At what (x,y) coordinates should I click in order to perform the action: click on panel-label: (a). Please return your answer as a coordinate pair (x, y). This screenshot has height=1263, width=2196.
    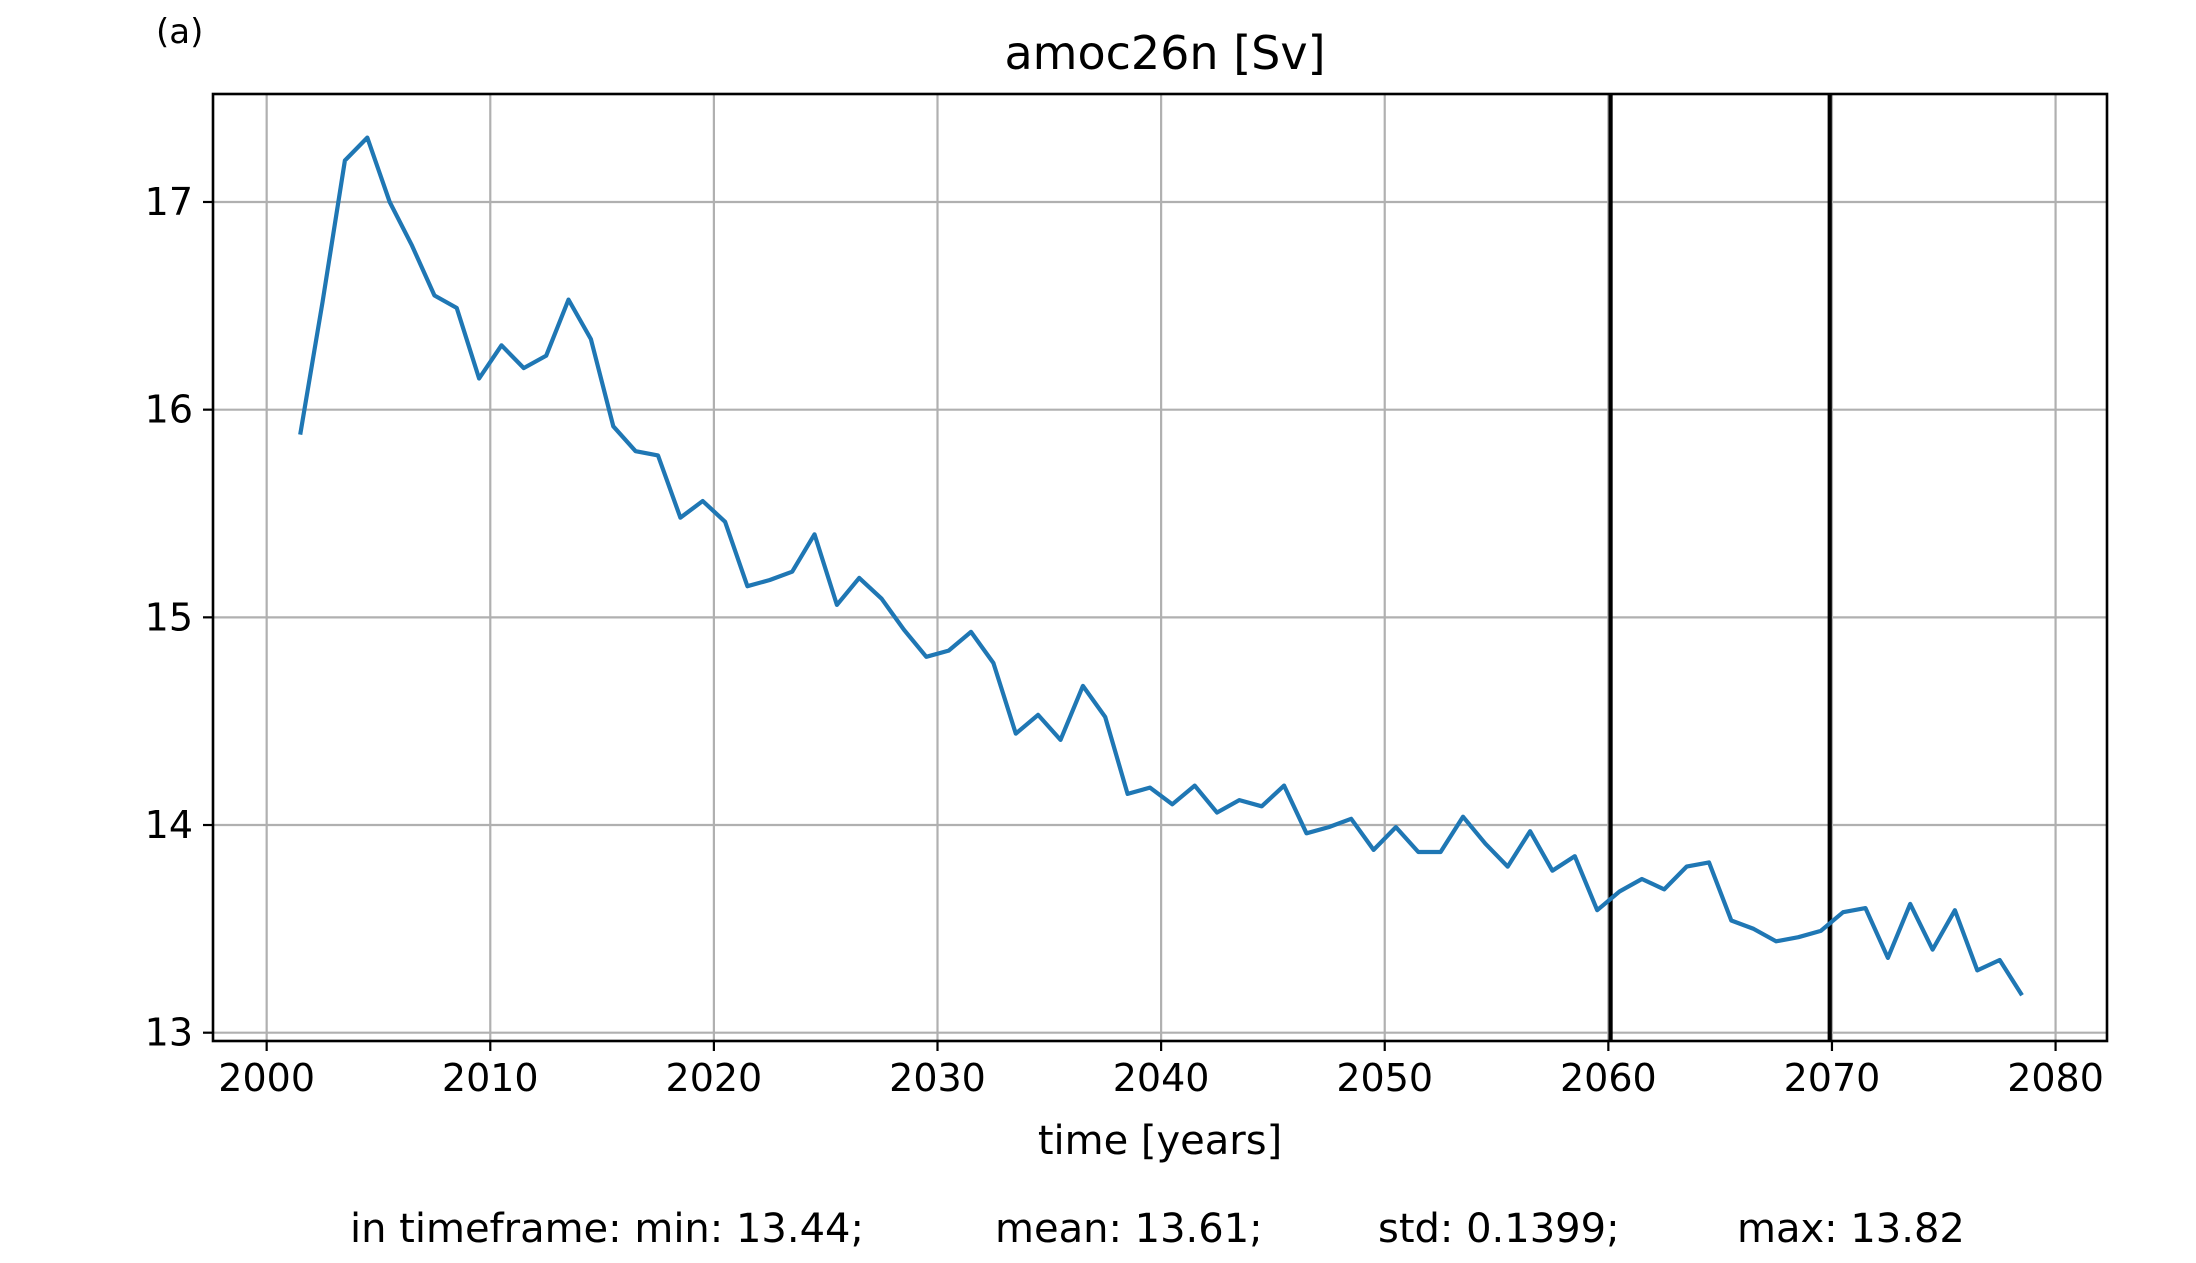
    Looking at the image, I should click on (180, 32).